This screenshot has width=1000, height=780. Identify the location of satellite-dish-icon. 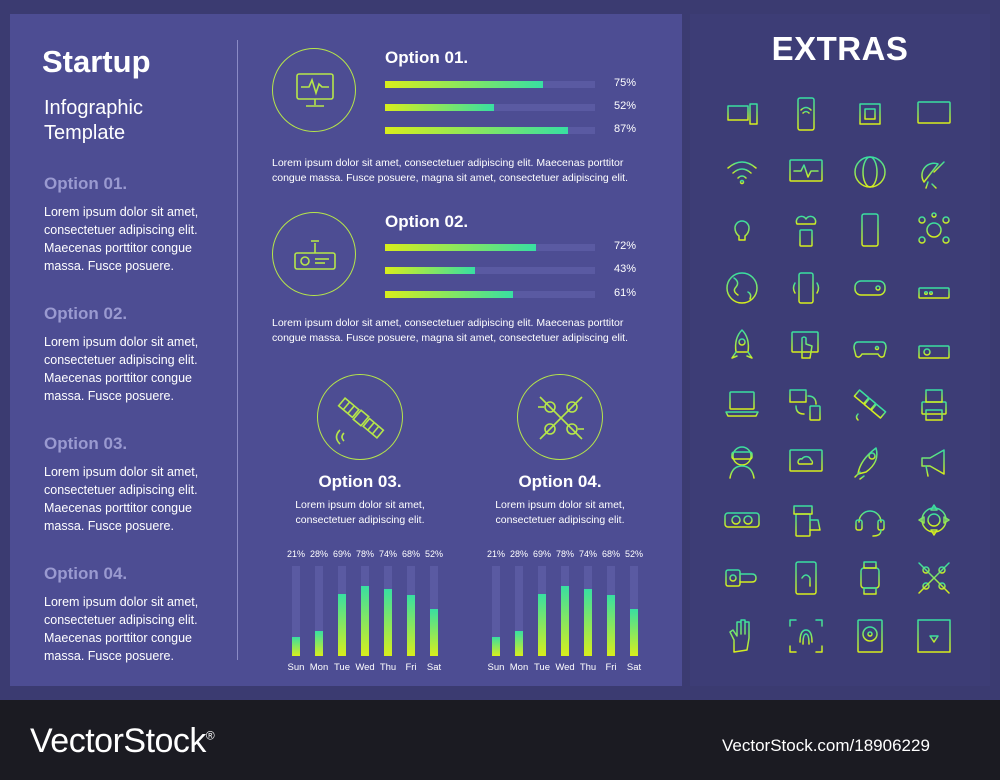
(934, 172).